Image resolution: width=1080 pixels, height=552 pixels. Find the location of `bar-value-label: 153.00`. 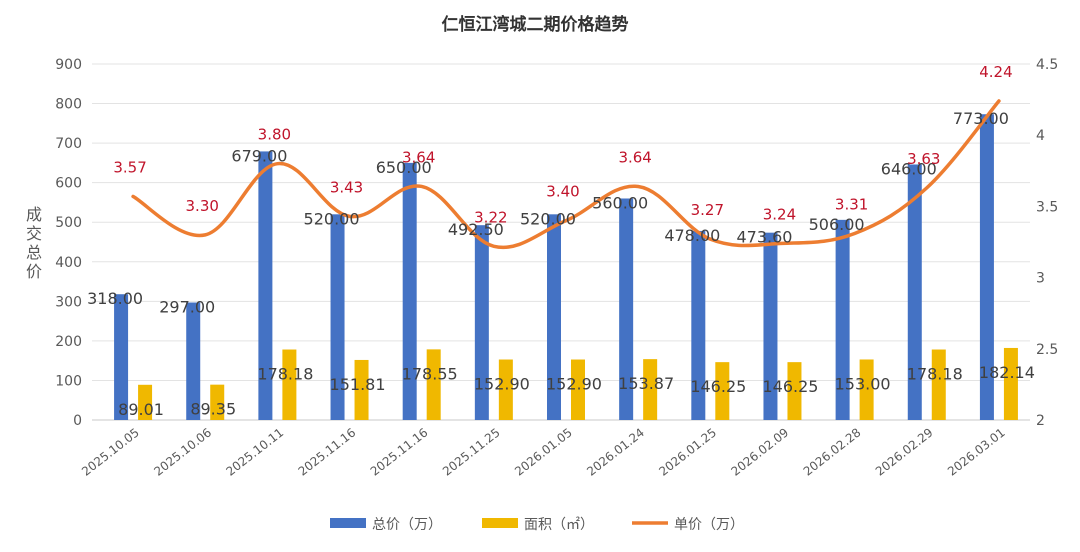

bar-value-label: 153.00 is located at coordinates (863, 383).